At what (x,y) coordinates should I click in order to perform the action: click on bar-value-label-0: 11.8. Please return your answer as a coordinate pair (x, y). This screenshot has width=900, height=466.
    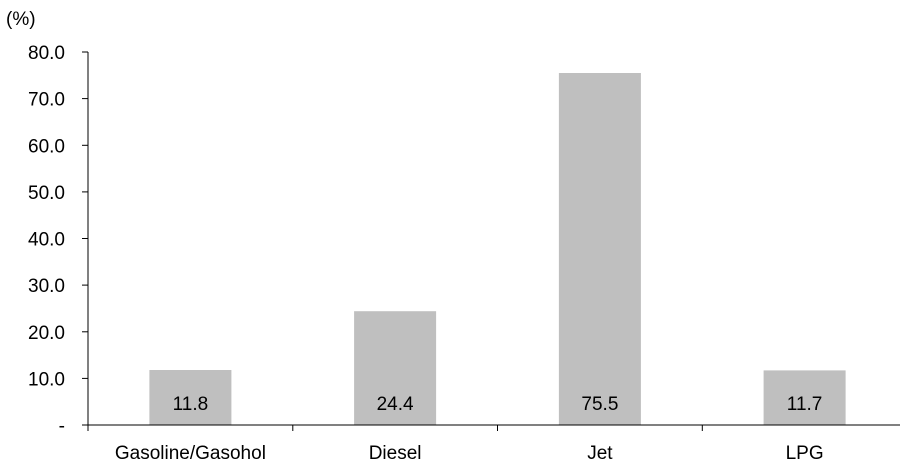
    Looking at the image, I should click on (191, 404).